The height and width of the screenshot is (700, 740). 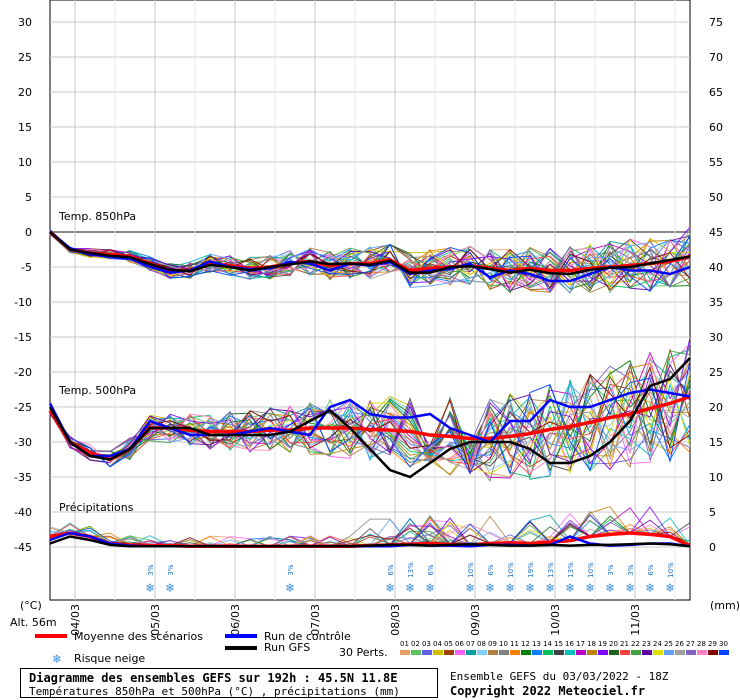 What do you see at coordinates (716, 232) in the screenshot?
I see `right-tick-label: 45` at bounding box center [716, 232].